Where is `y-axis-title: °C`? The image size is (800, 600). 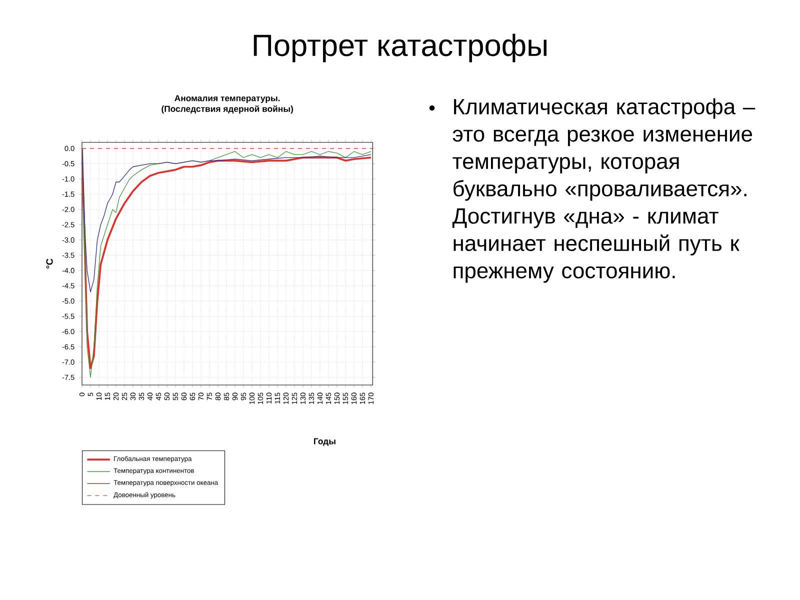
y-axis-title: °C is located at coordinates (49, 263).